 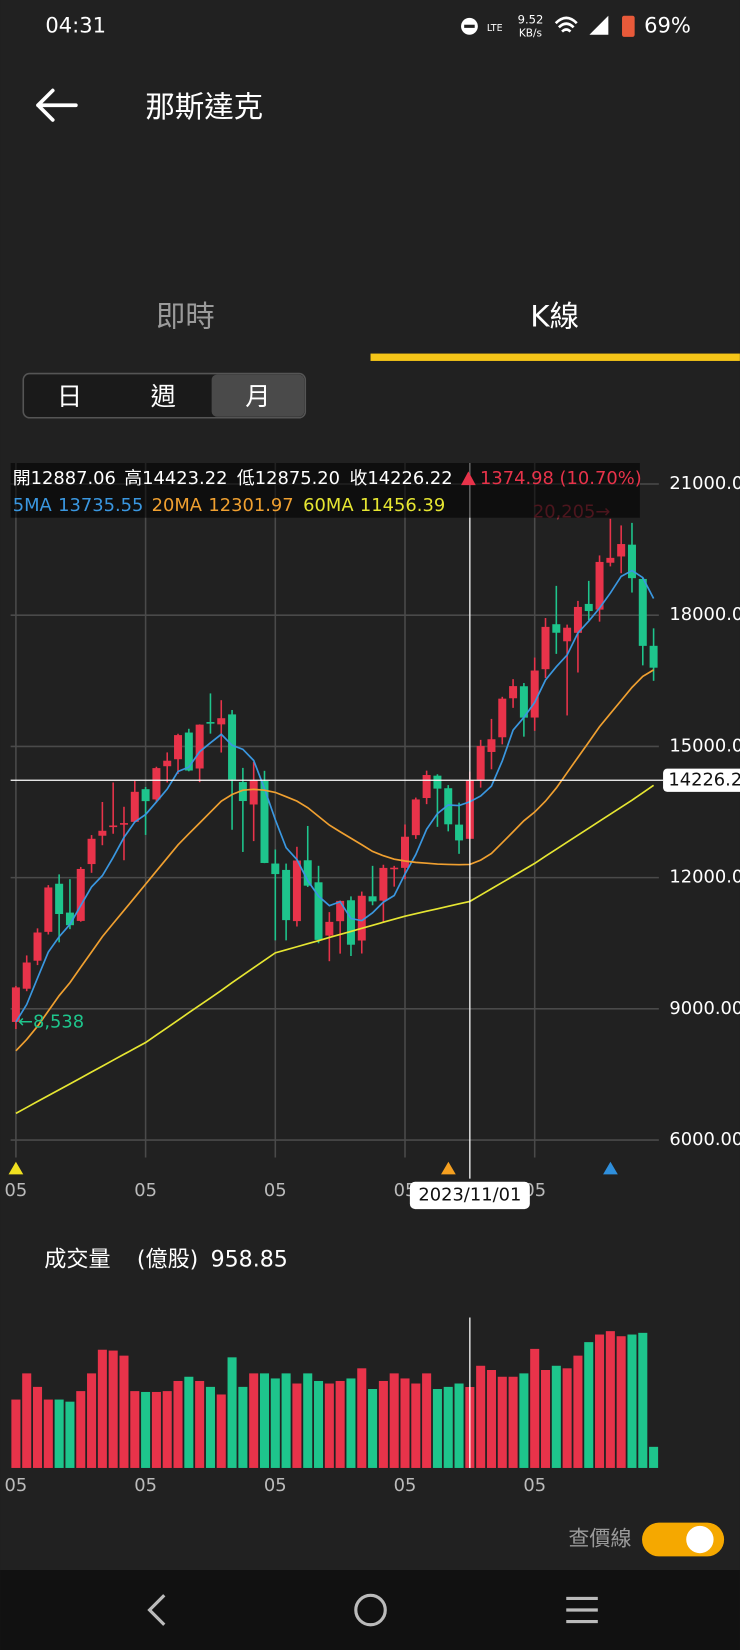 What do you see at coordinates (175, 478) in the screenshot?
I see `info-high: 高14423.22` at bounding box center [175, 478].